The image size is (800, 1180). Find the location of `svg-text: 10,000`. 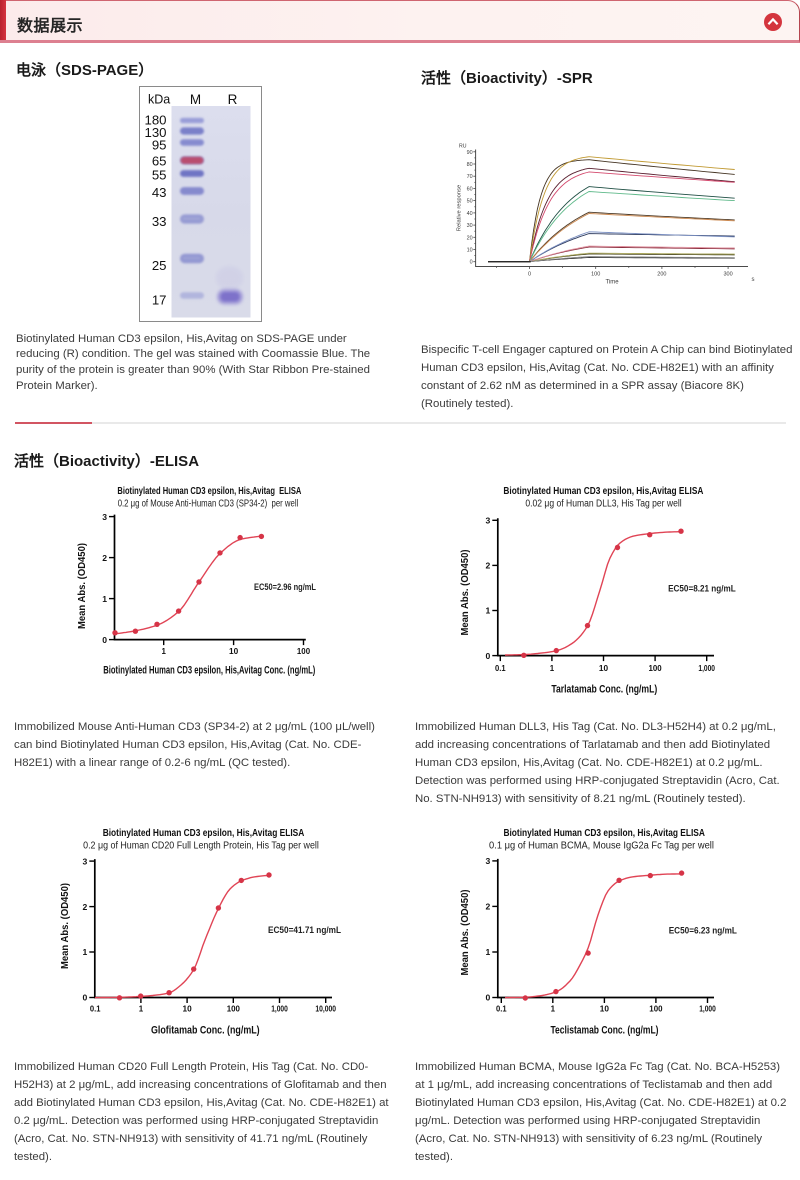

svg-text: 10,000 is located at coordinates (325, 1008).